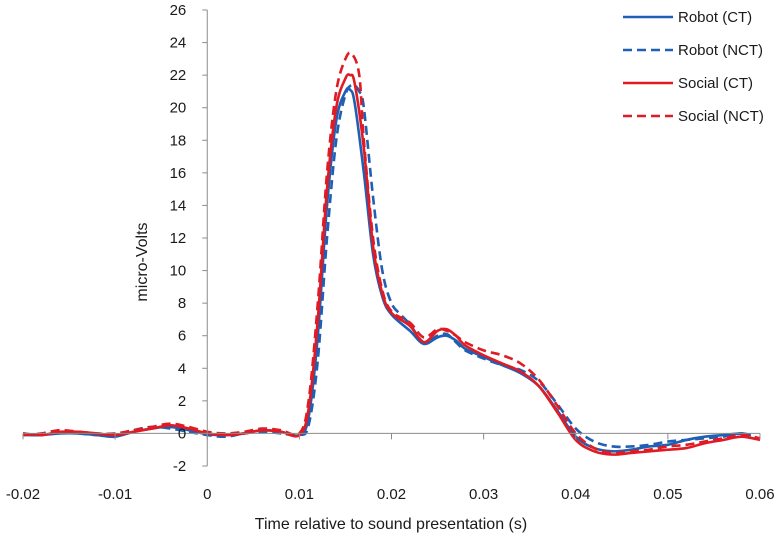 The width and height of the screenshot is (779, 534). I want to click on y-axis-title: micro-Volts, so click(142, 261).